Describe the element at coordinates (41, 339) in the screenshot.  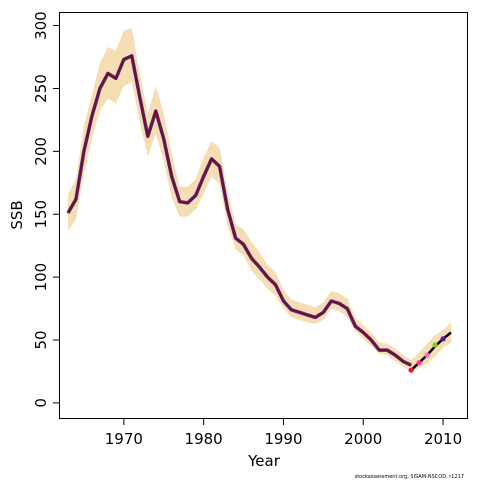
I see `y-tick-label: 50` at that location.